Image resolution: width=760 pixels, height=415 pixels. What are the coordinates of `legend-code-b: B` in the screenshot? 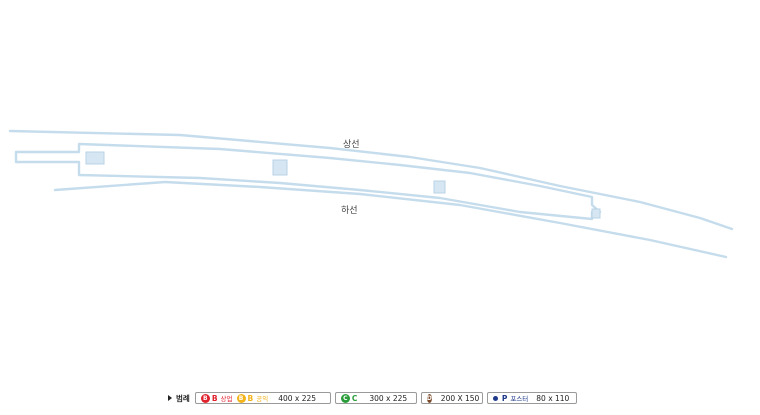 It's located at (214, 398).